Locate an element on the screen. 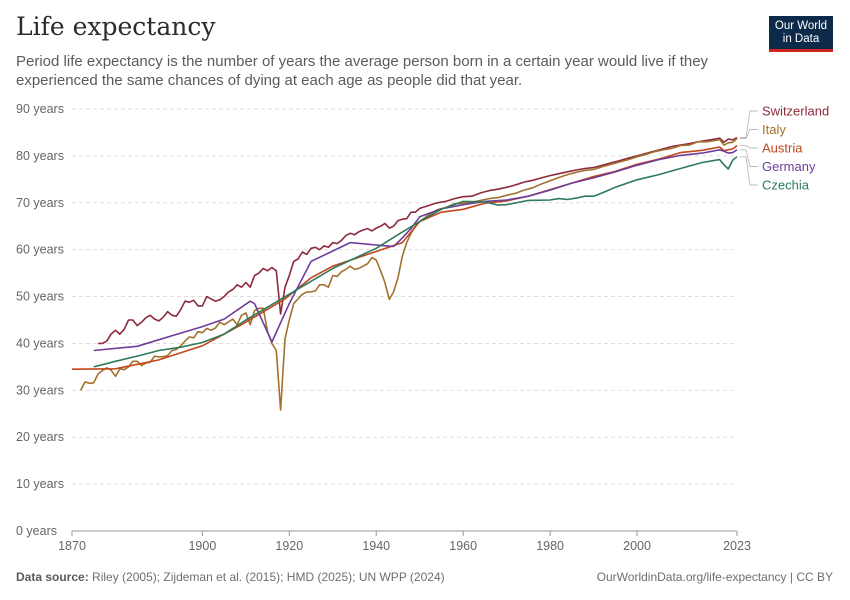  x-tick-label: 1980 is located at coordinates (550, 546).